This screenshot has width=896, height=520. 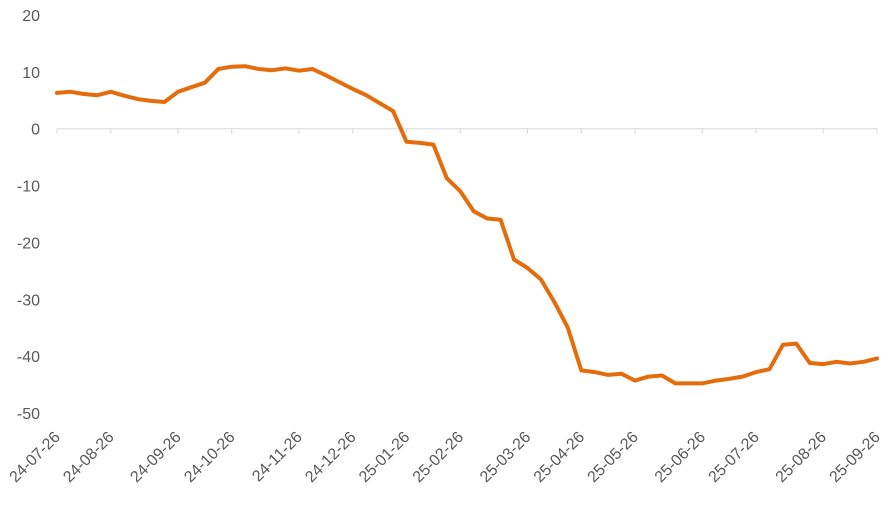 What do you see at coordinates (330, 457) in the screenshot?
I see `x-tick-label: 24-12-26` at bounding box center [330, 457].